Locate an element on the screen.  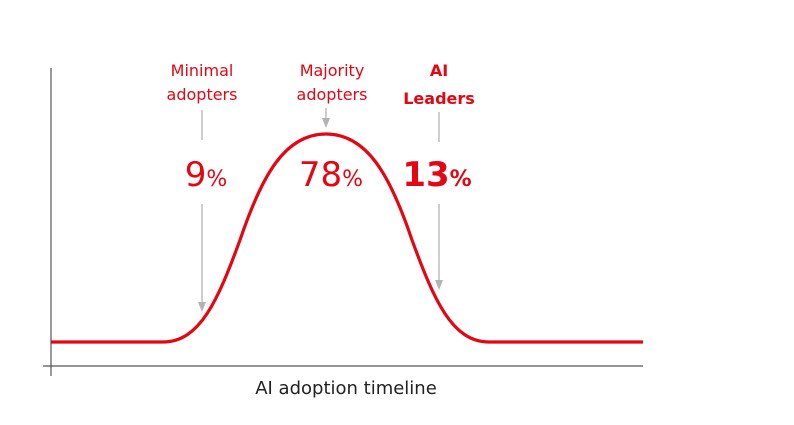
segment-label-line: Leaders is located at coordinates (439, 98).